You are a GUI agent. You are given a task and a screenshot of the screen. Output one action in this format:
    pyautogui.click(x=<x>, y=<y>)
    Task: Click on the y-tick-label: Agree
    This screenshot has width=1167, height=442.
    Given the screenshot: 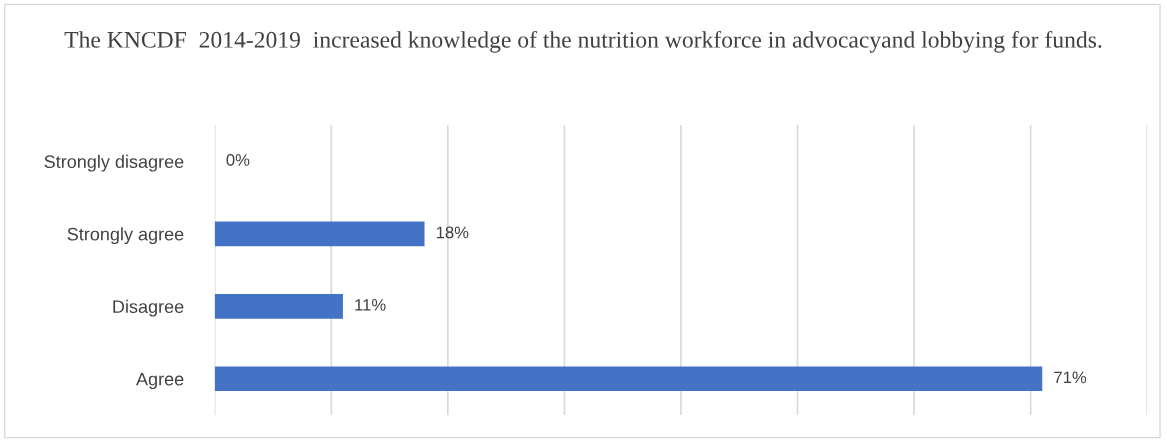 What is the action you would take?
    pyautogui.click(x=160, y=381)
    